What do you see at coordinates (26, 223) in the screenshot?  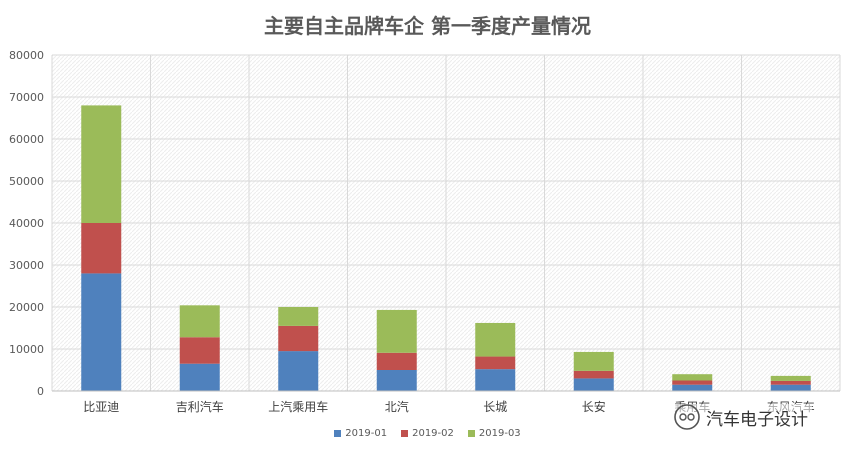 I see `y-tick-label: 40000` at bounding box center [26, 223].